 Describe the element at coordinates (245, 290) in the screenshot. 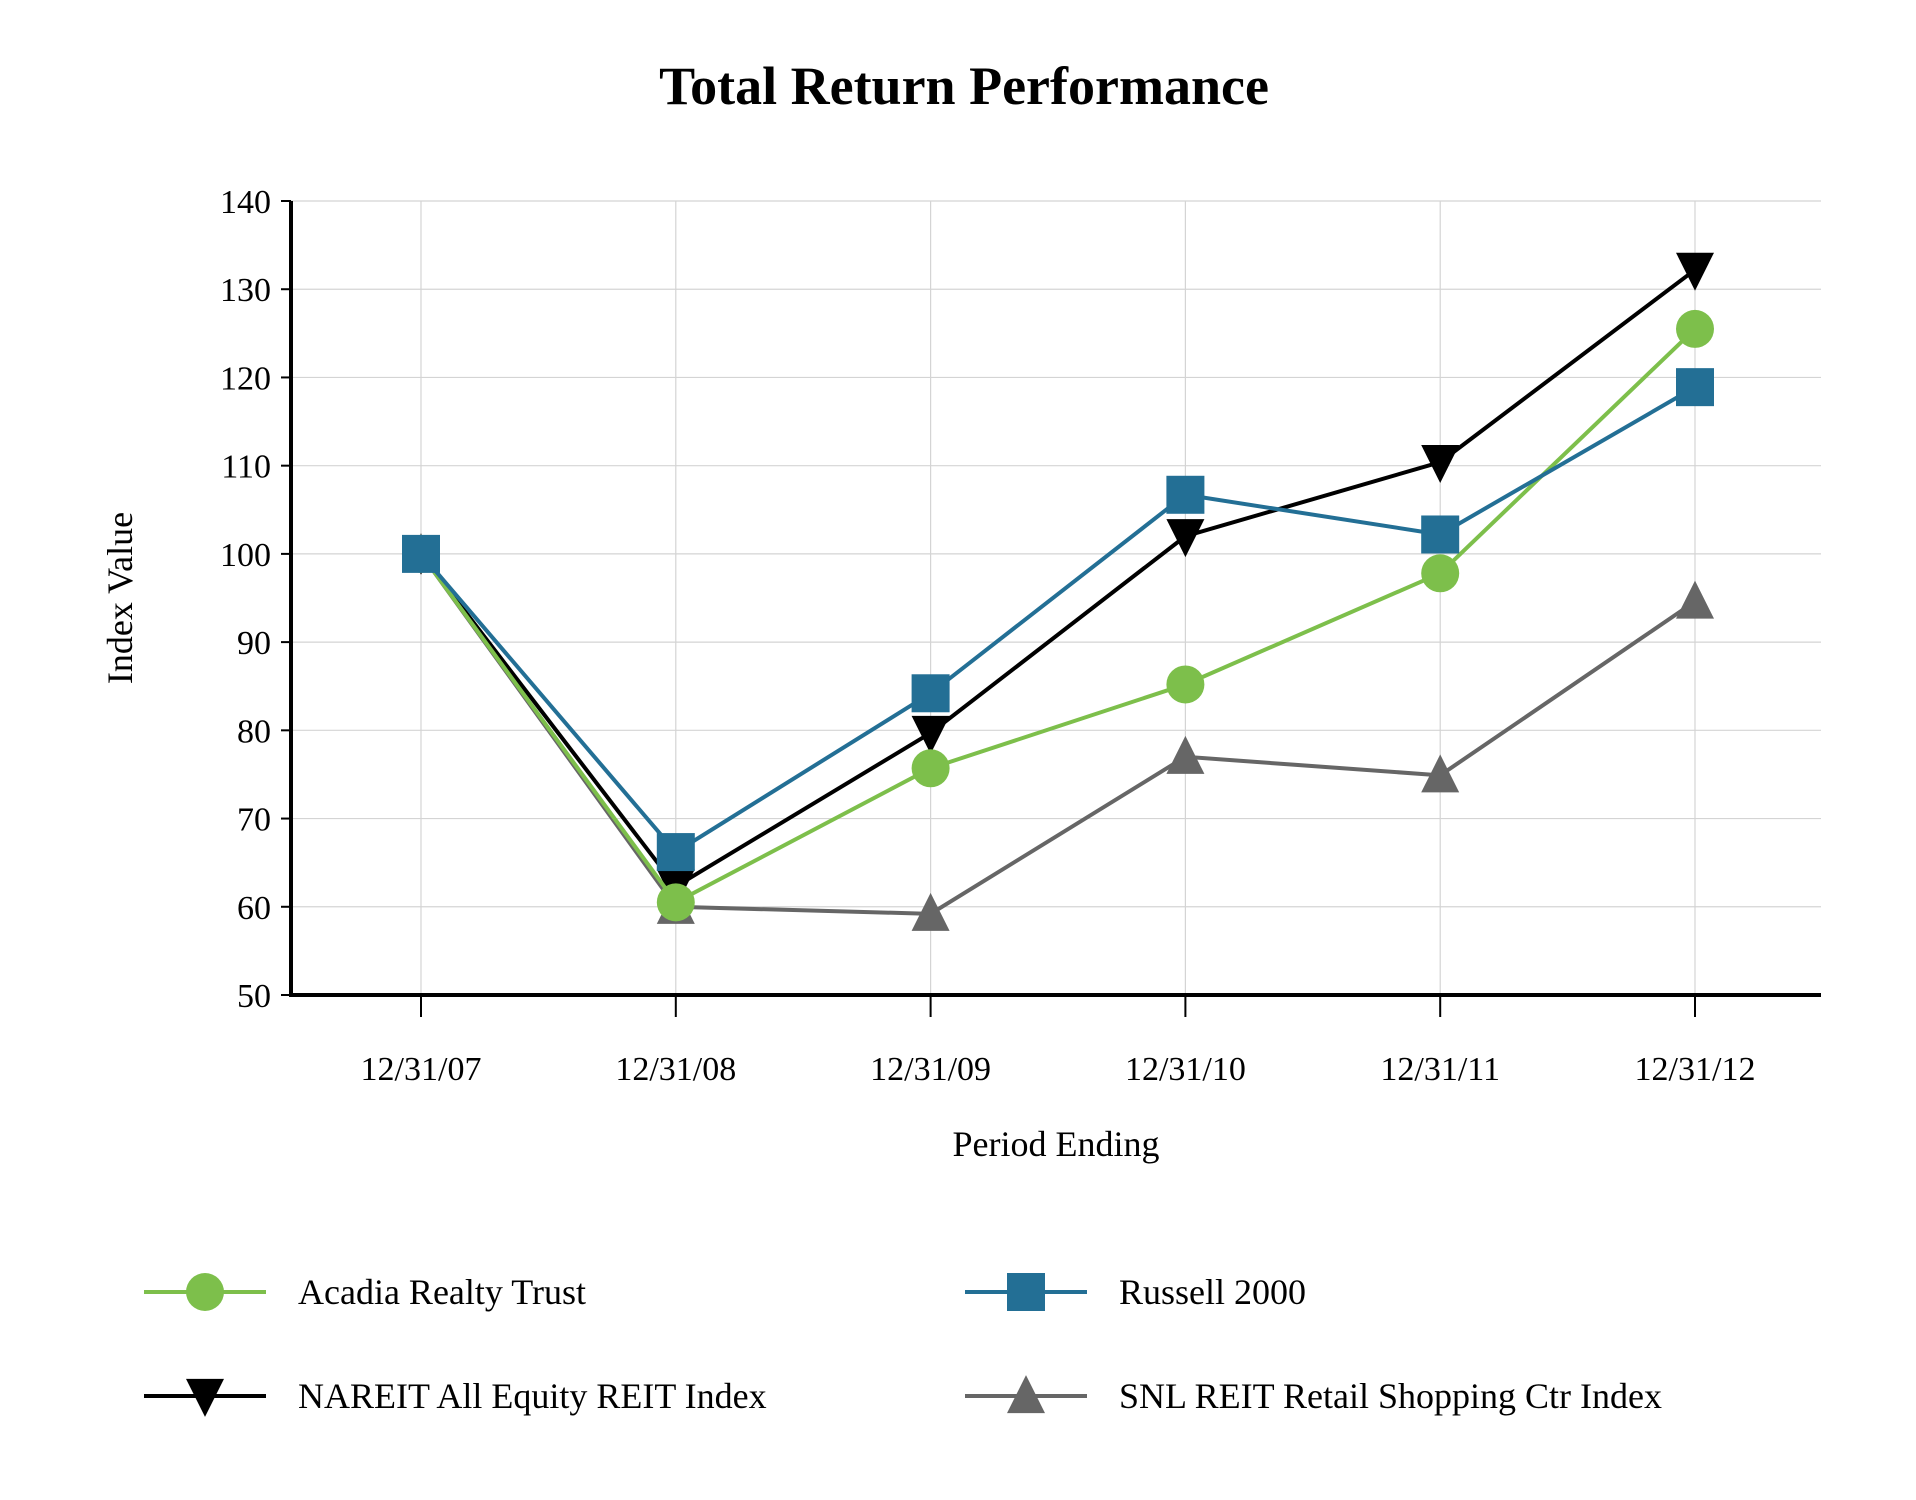

I see `y-tick-label: 130` at that location.